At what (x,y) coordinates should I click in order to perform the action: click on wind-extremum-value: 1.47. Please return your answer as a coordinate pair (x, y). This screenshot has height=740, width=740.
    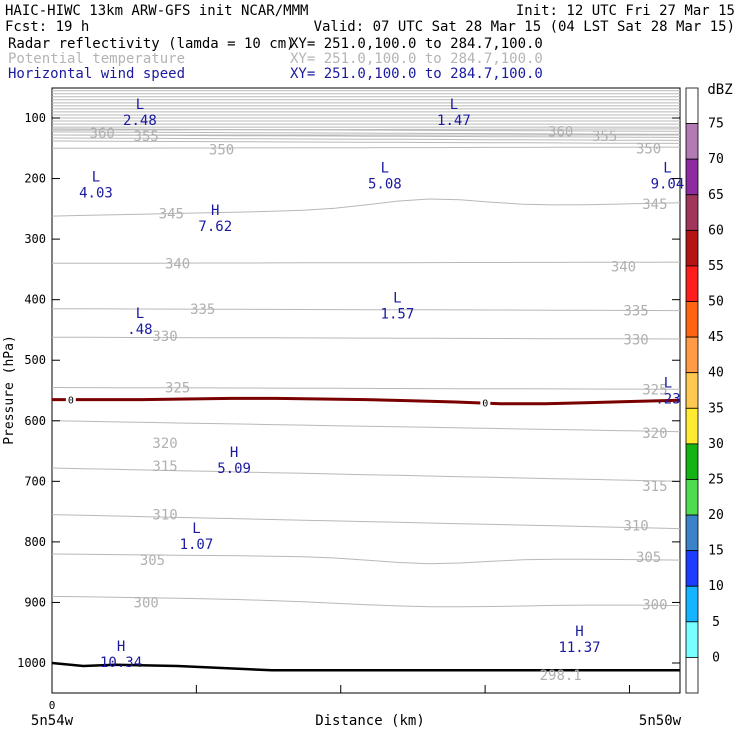
    Looking at the image, I should click on (454, 121).